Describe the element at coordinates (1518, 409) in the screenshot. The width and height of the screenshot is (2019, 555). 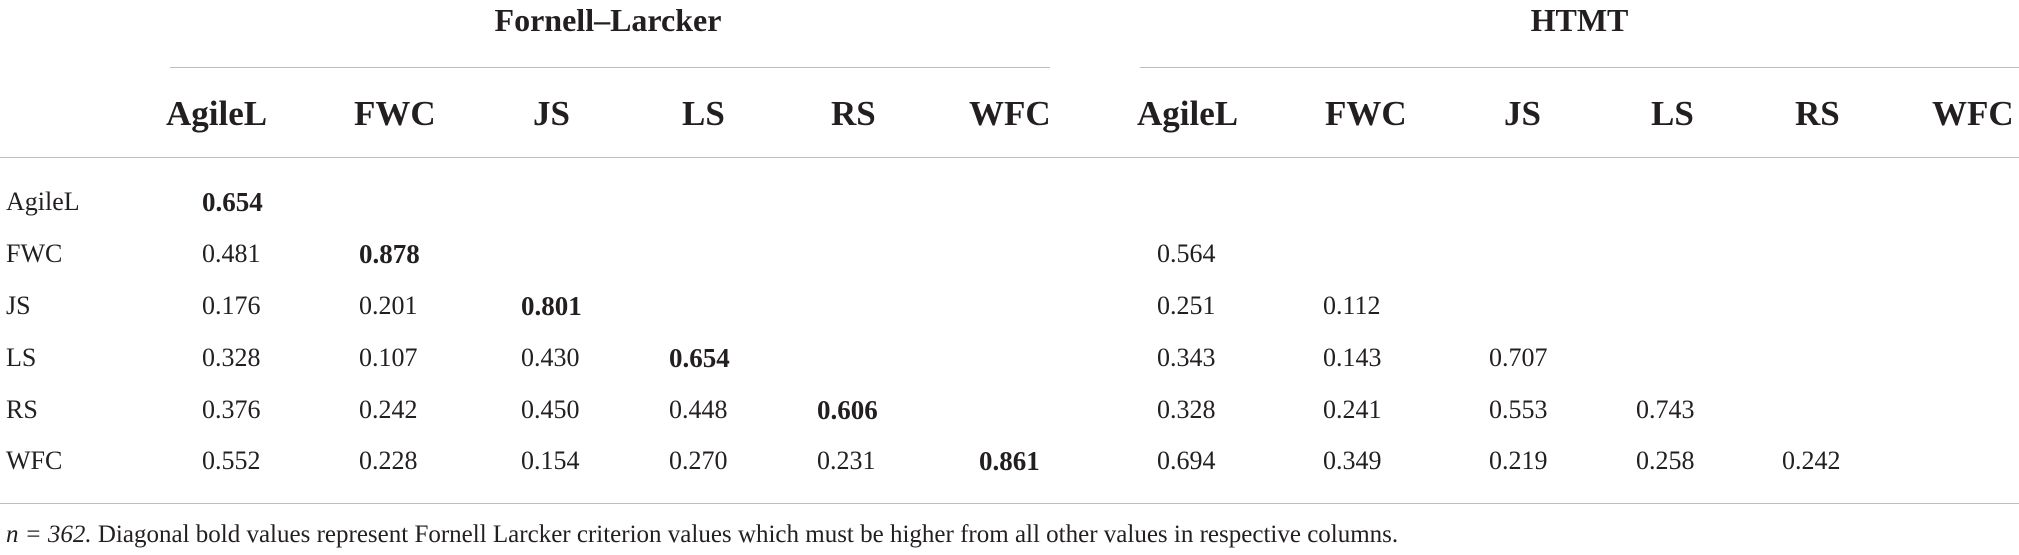
I see `htmt-cell: 0.553` at that location.